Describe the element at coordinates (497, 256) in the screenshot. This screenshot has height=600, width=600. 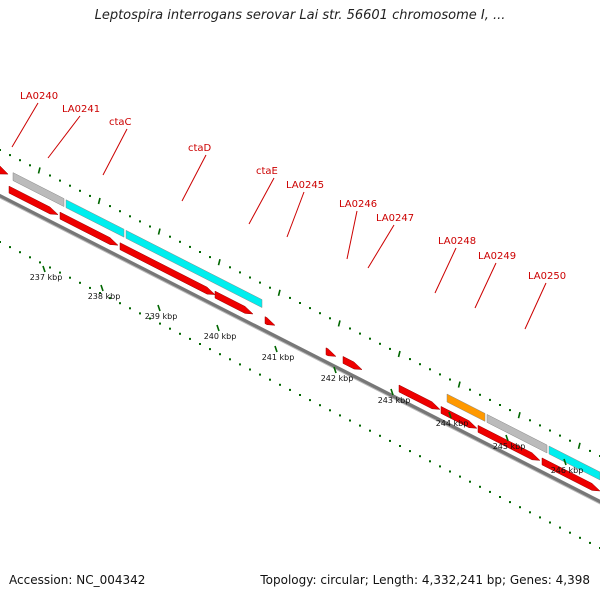
I see `gene-label: LA0249` at that location.